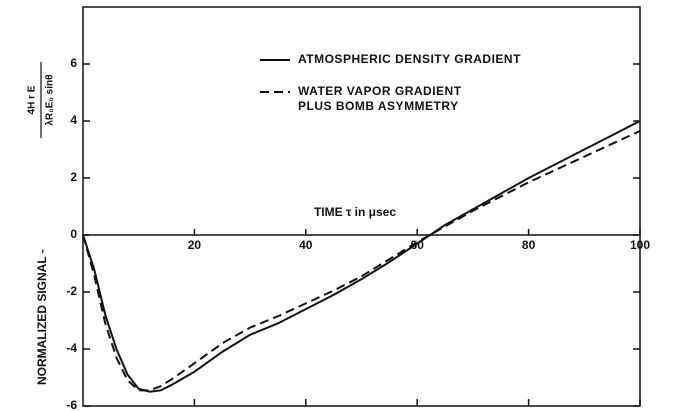  Describe the element at coordinates (73, 120) in the screenshot. I see `y-tick-label: 4` at that location.